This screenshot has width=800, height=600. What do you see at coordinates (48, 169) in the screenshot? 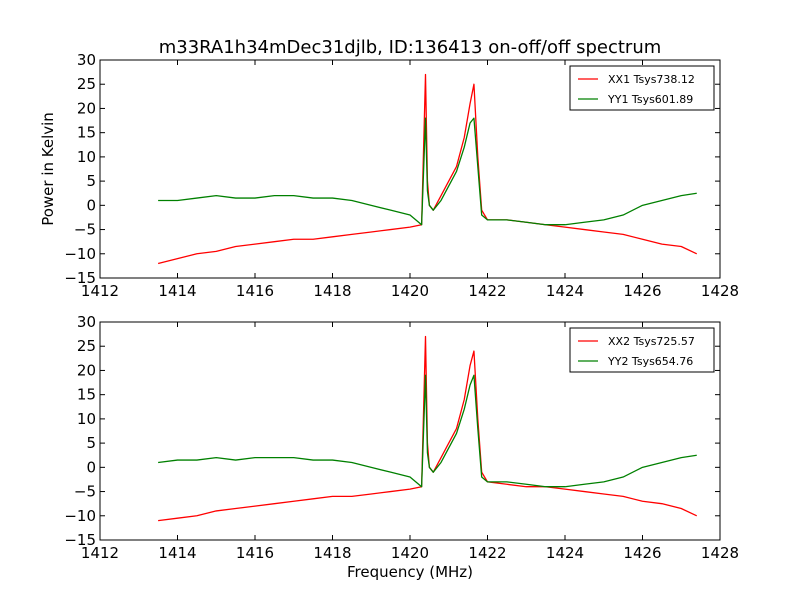
I see `y-axis-label: Power in Kelvin` at bounding box center [48, 169].